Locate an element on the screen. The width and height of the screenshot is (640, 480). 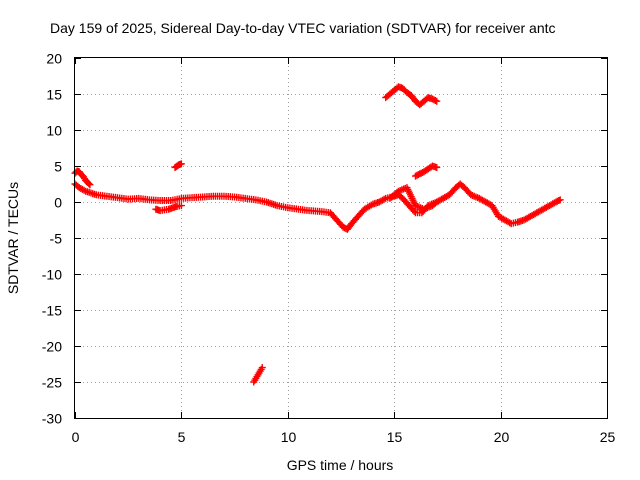
y-tick-label: -20 is located at coordinates (52, 347).